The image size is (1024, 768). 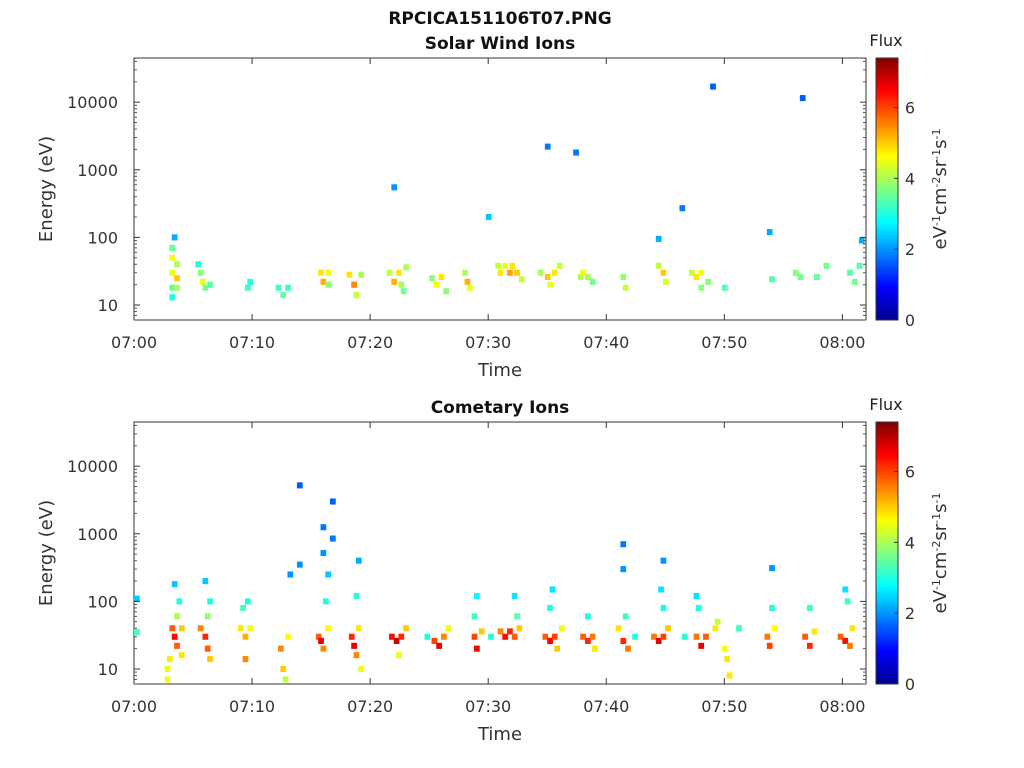 I want to click on colorbar-tick-label: 6, so click(x=910, y=108).